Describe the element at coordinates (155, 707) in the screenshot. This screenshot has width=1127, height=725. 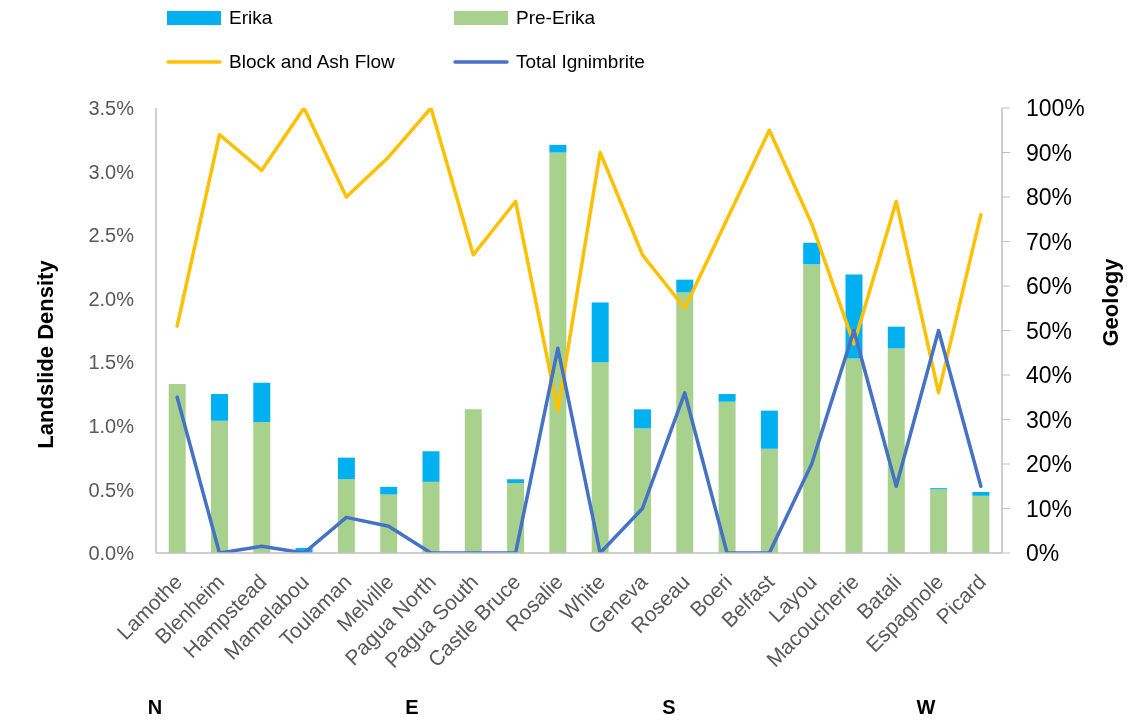
I see `text: N` at that location.